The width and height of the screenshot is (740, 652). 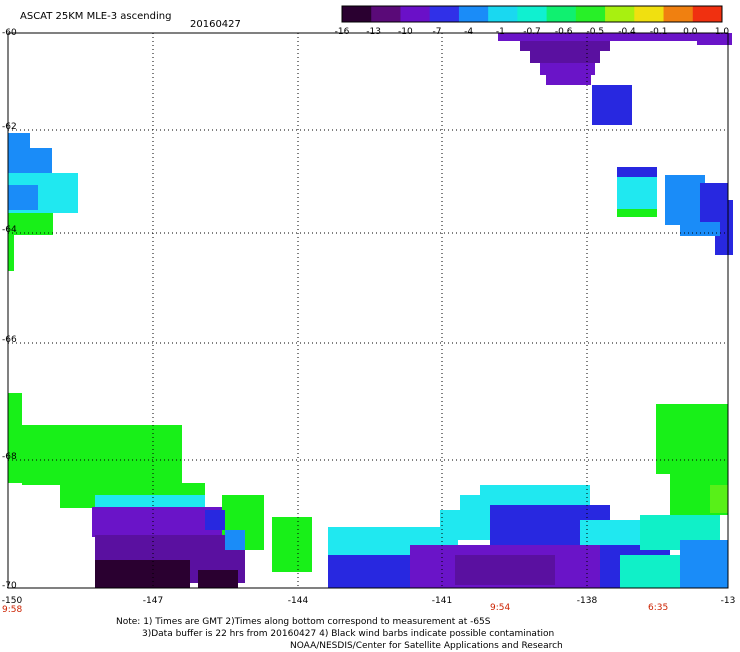 I want to click on map-date: 20160427, so click(x=215, y=24).